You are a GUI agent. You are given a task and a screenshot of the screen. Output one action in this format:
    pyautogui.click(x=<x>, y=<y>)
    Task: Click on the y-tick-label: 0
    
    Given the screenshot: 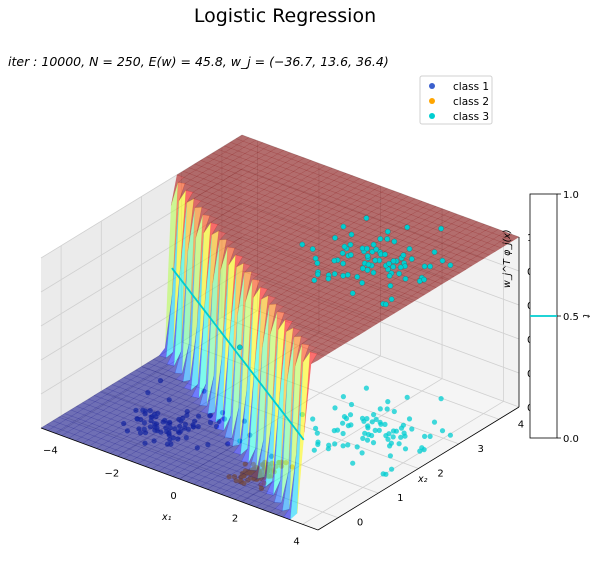 What is the action you would take?
    pyautogui.click(x=360, y=523)
    